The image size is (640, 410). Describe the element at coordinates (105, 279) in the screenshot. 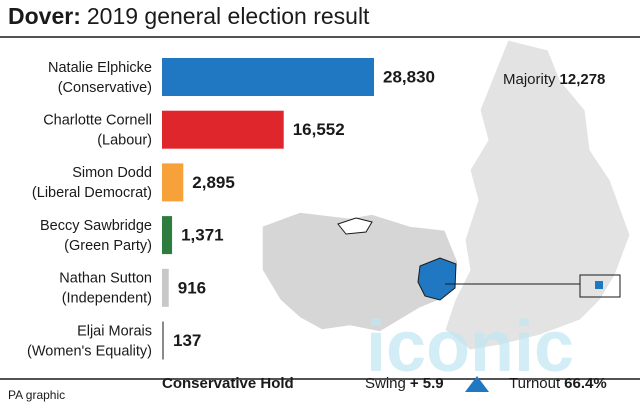

I see `candidate-name: Nathan Sutton` at that location.